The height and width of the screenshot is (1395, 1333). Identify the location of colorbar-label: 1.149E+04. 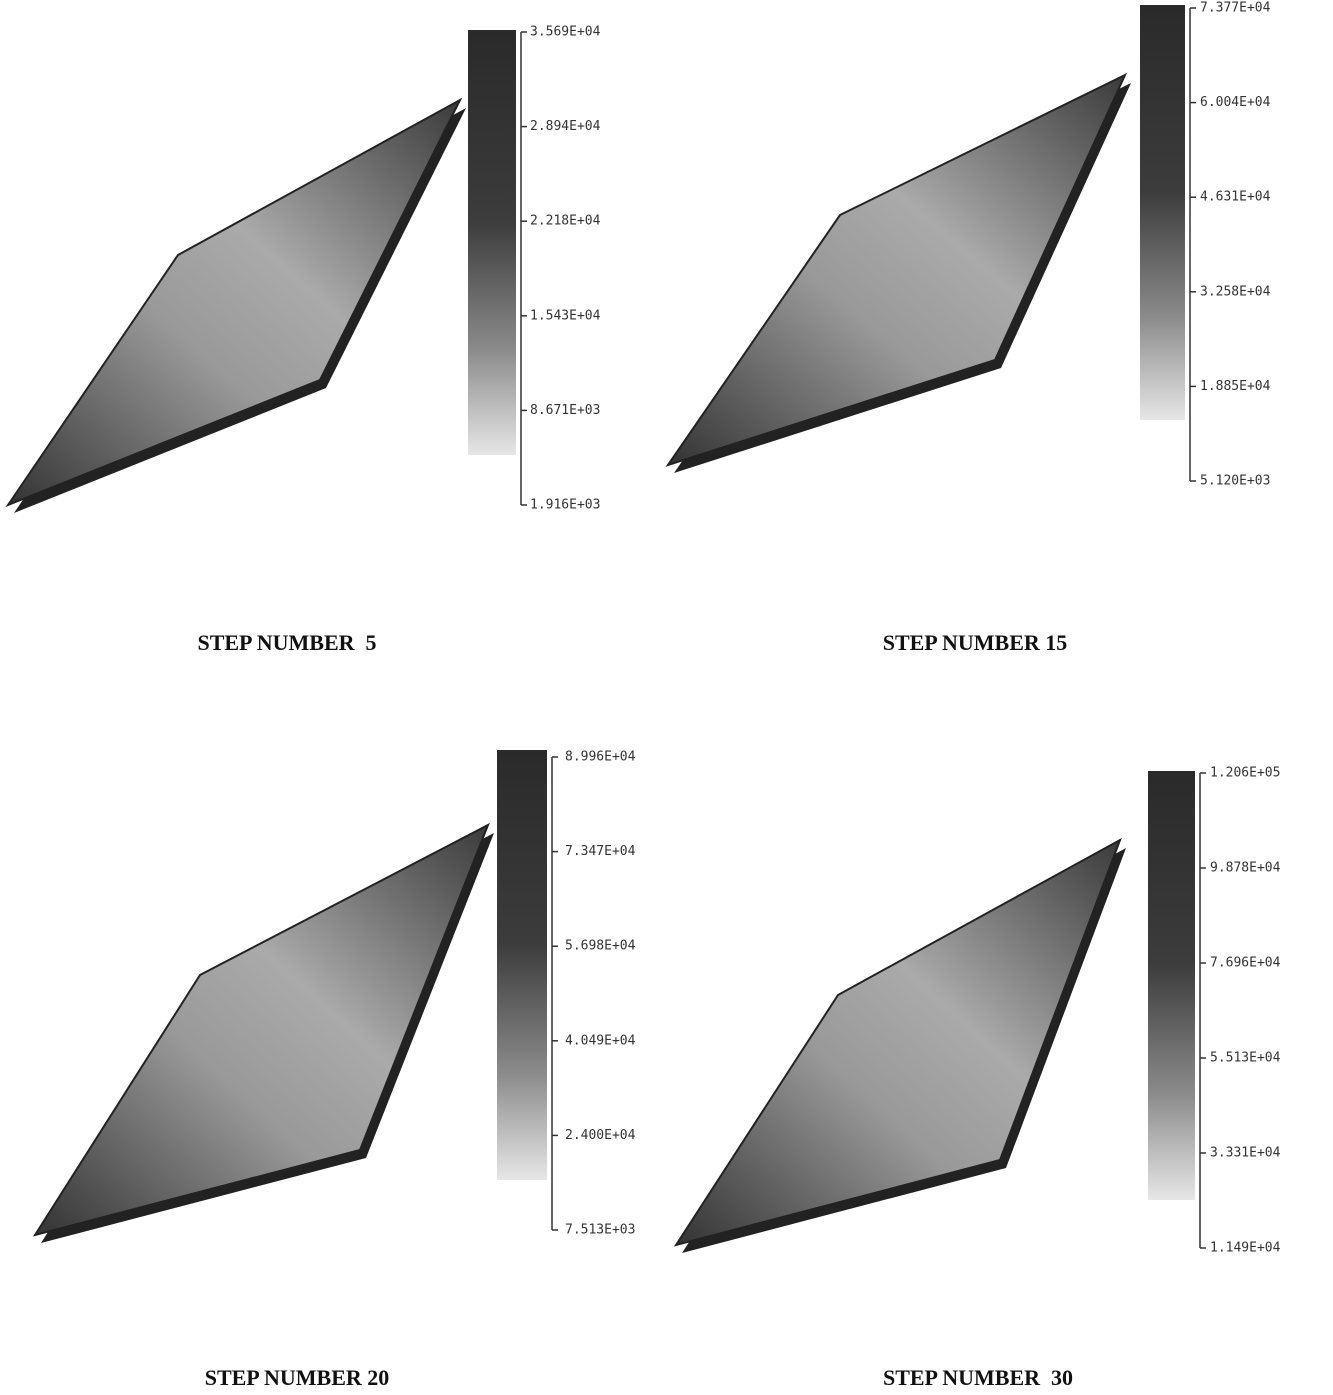
(1245, 1248).